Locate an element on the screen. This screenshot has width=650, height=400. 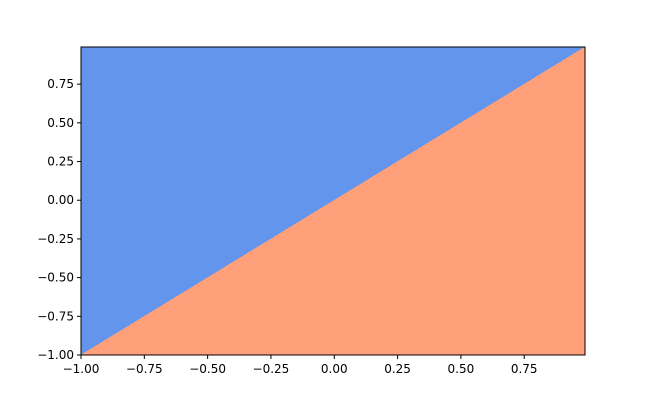
x-tick-label: −1.00 is located at coordinates (81, 369).